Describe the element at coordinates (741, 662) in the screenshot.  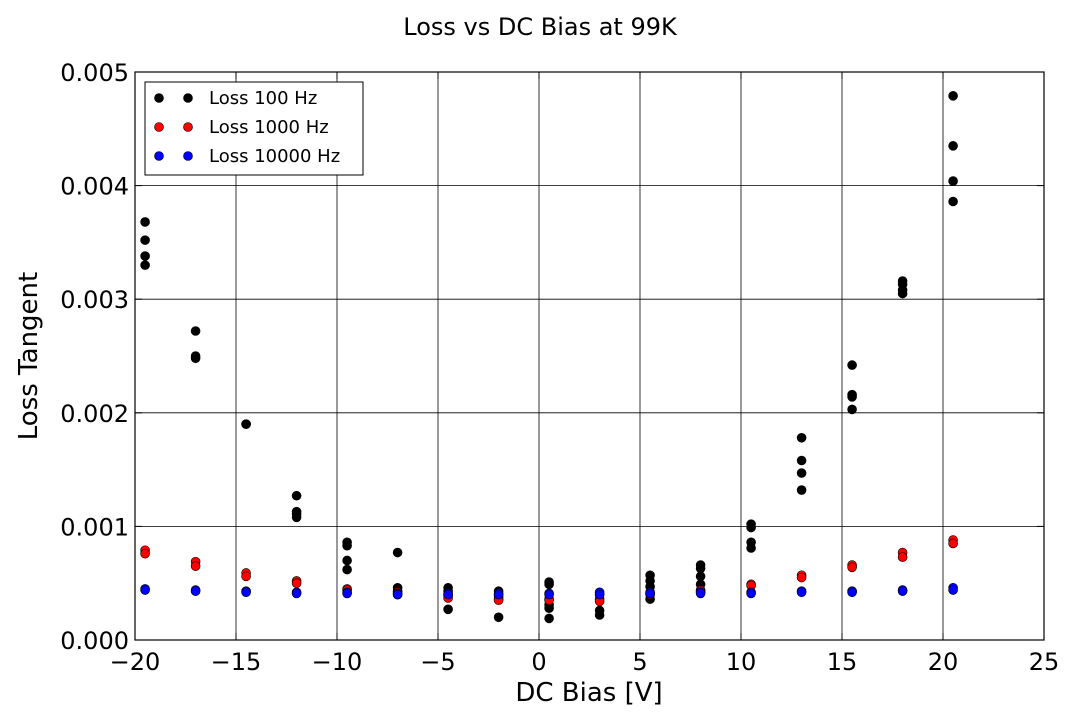
I see `x-tick-label: 10` at that location.